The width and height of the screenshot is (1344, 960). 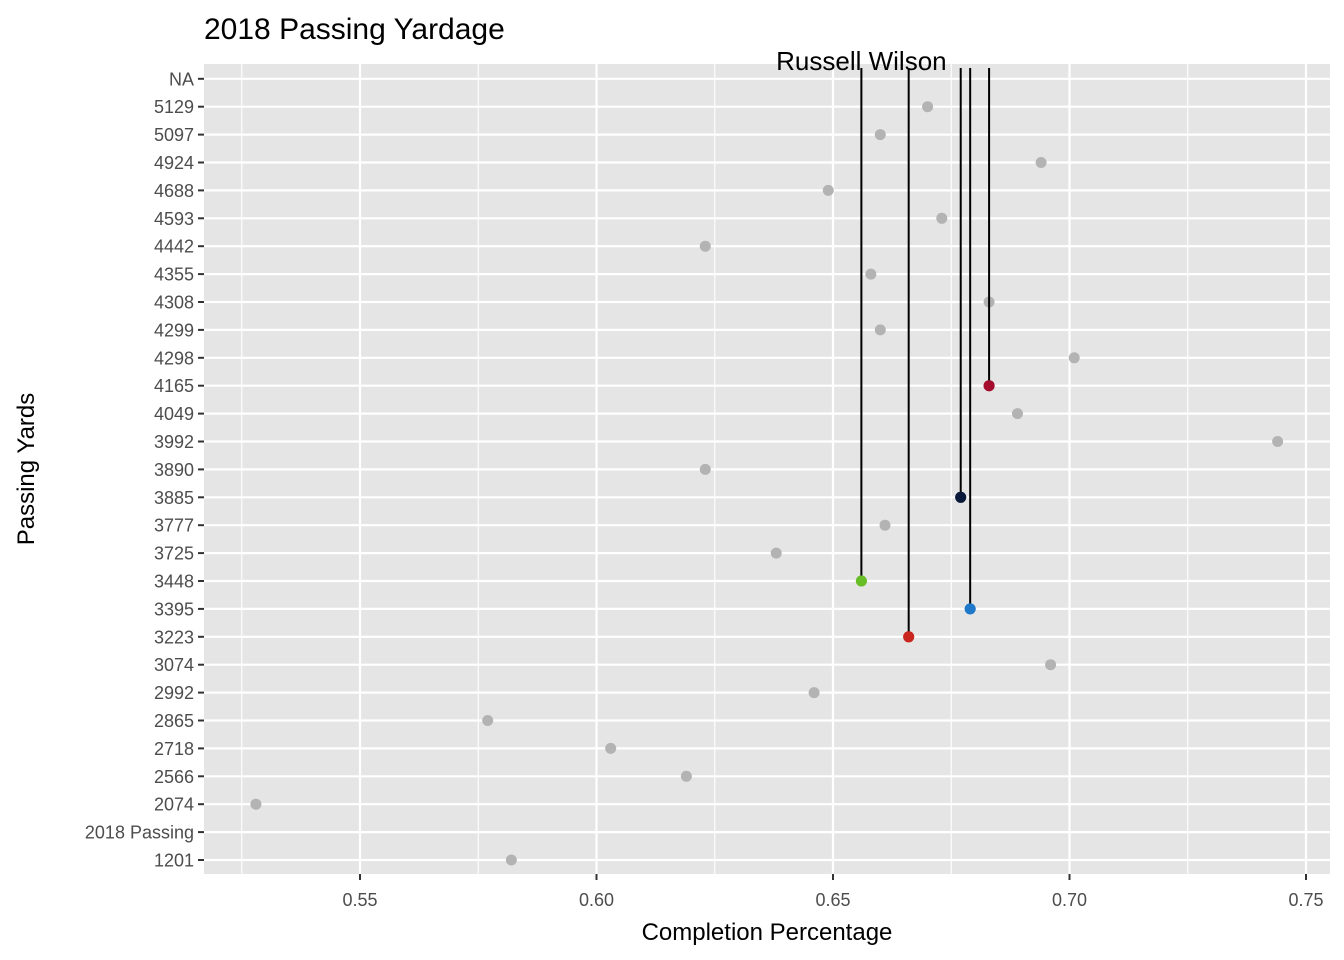 What do you see at coordinates (174, 191) in the screenshot?
I see `y-tick-label: 4688` at bounding box center [174, 191].